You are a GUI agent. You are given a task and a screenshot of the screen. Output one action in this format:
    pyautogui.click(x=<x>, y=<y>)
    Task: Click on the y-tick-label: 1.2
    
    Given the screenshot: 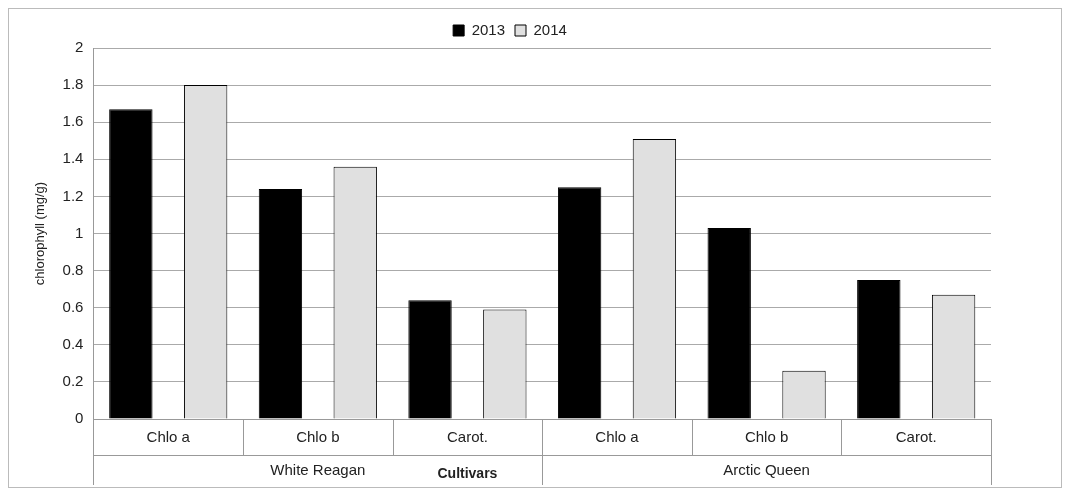 What is the action you would take?
    pyautogui.click(x=73, y=195)
    